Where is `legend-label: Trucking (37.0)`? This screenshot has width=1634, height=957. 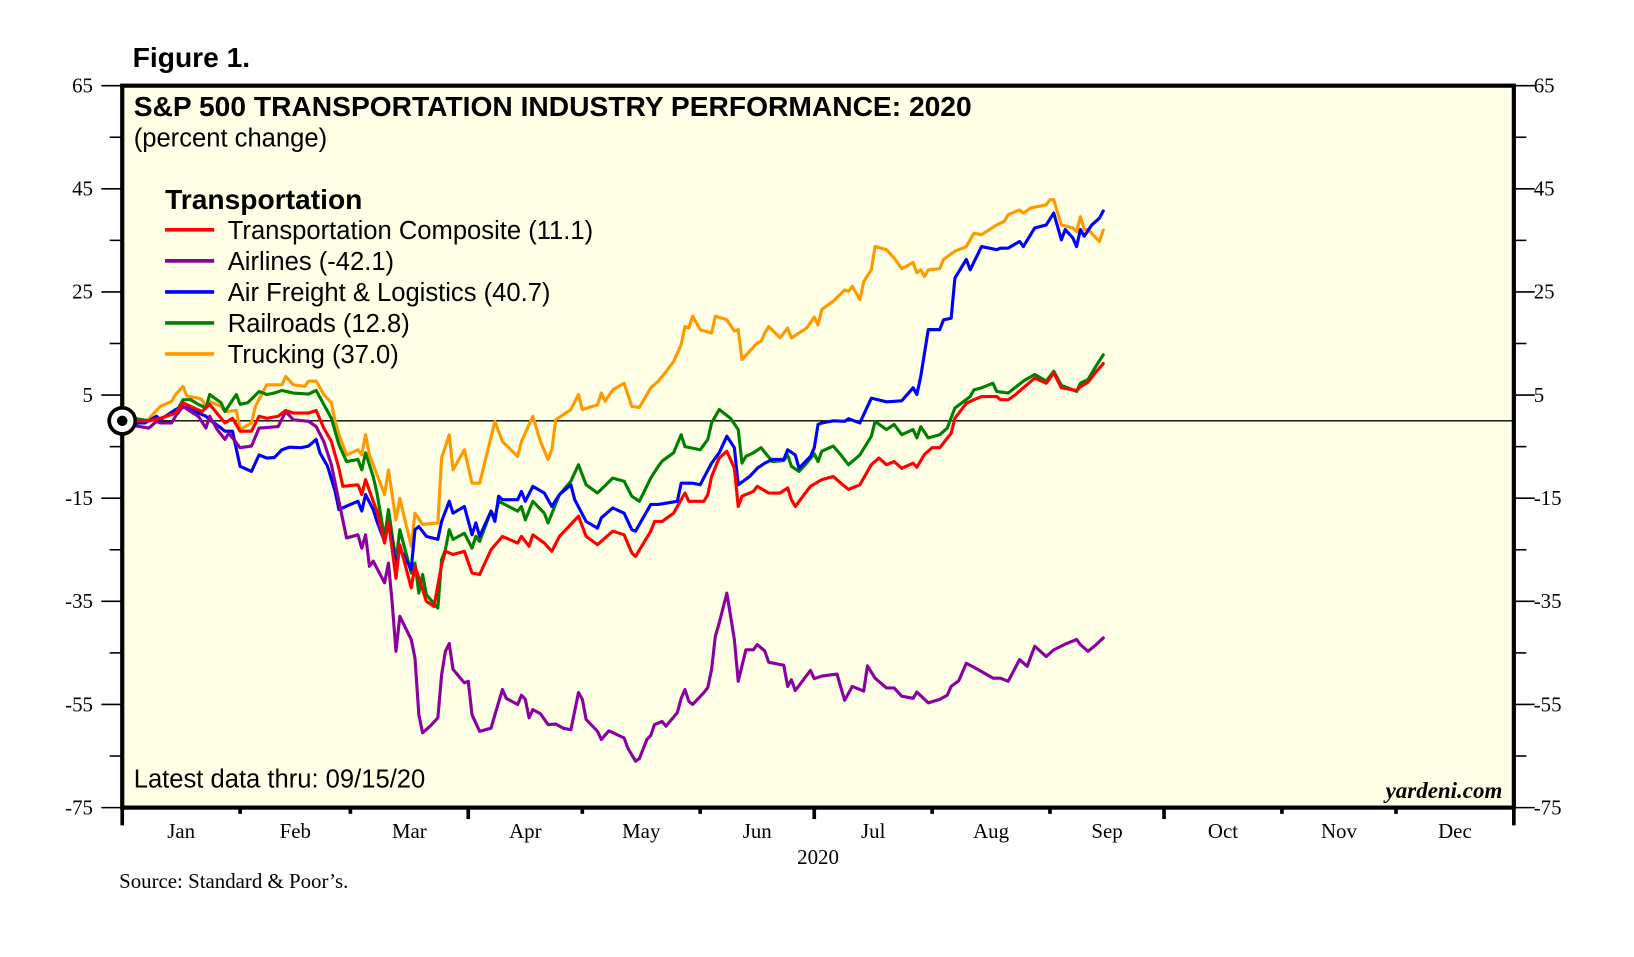
legend-label: Trucking (37.0) is located at coordinates (313, 355).